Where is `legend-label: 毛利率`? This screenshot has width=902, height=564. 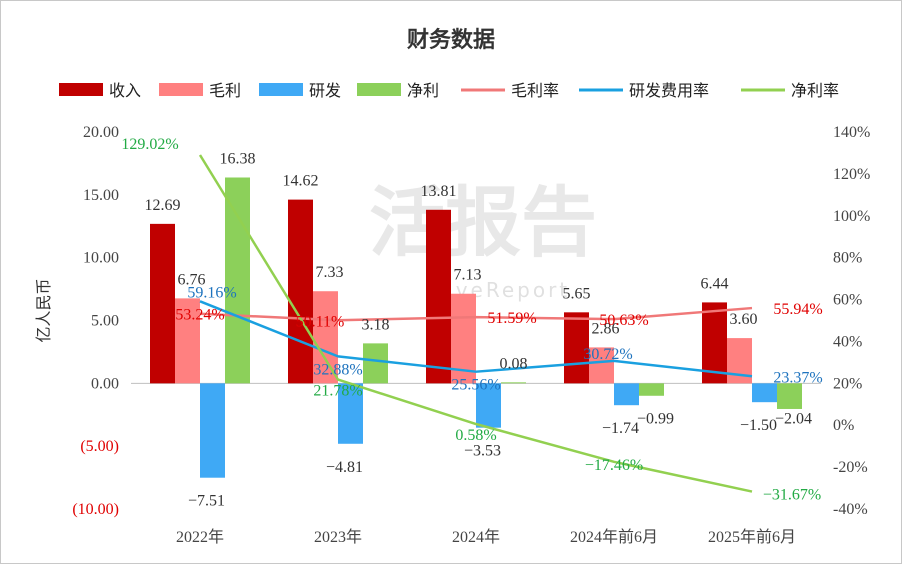
legend-label: 毛利率 is located at coordinates (535, 90).